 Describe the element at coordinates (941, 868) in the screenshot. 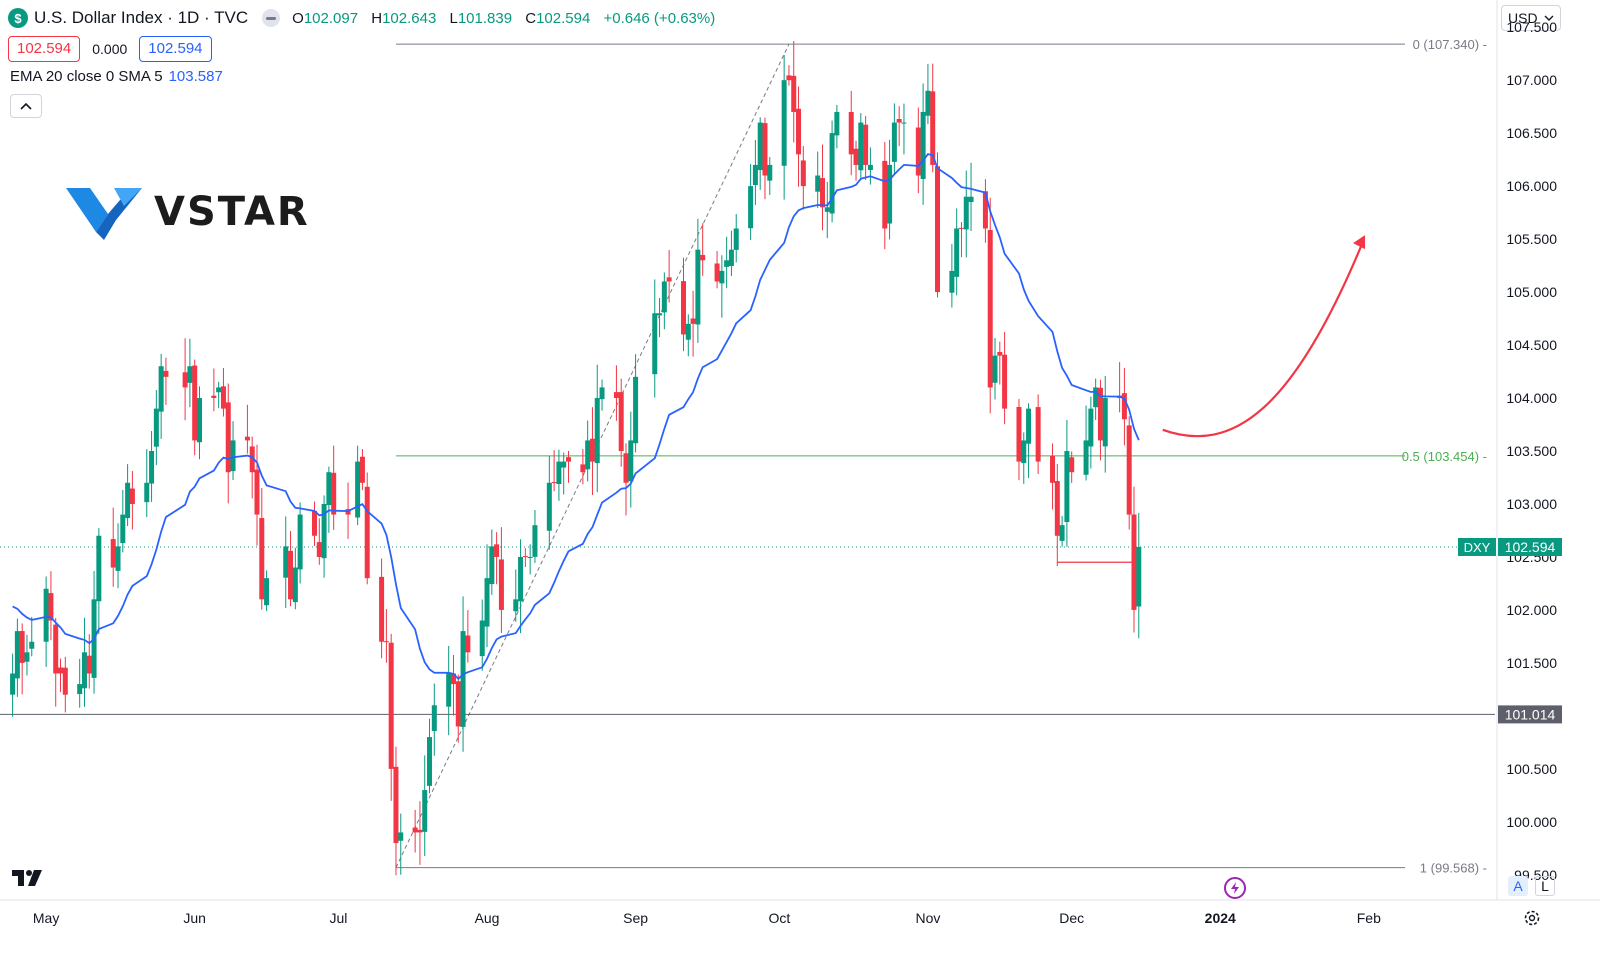

I see `fib-level: 1 (99.568) -` at that location.